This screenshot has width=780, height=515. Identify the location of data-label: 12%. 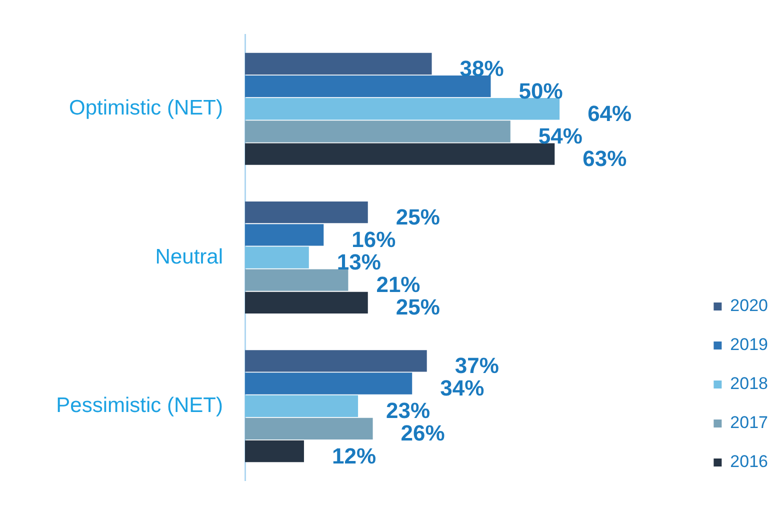
(354, 455).